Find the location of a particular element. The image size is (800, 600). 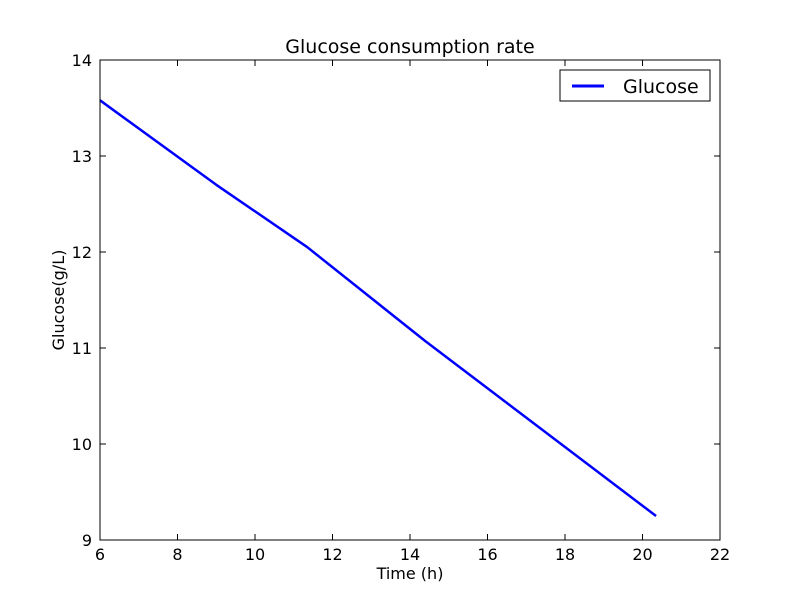

legend-label-glucose: Glucose is located at coordinates (661, 87).